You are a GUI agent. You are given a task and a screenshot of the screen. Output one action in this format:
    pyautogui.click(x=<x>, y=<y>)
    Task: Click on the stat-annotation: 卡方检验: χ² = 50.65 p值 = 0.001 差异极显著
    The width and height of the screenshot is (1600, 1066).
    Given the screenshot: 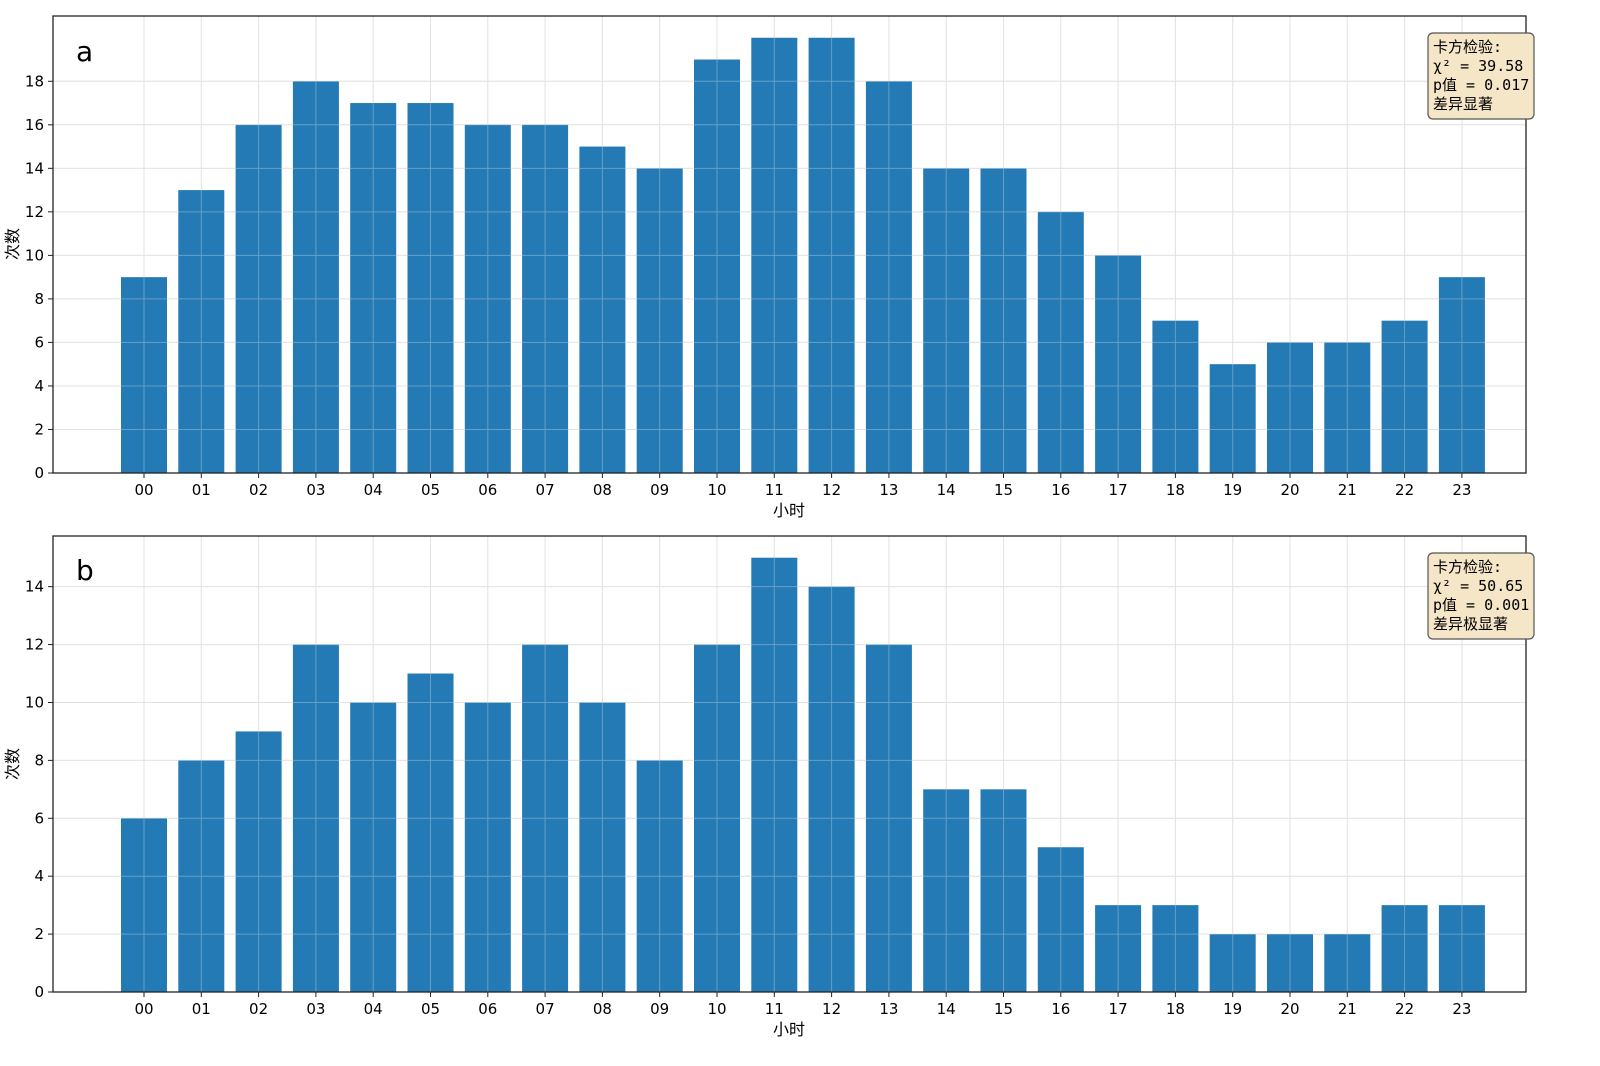 What is the action you would take?
    pyautogui.click(x=1481, y=596)
    